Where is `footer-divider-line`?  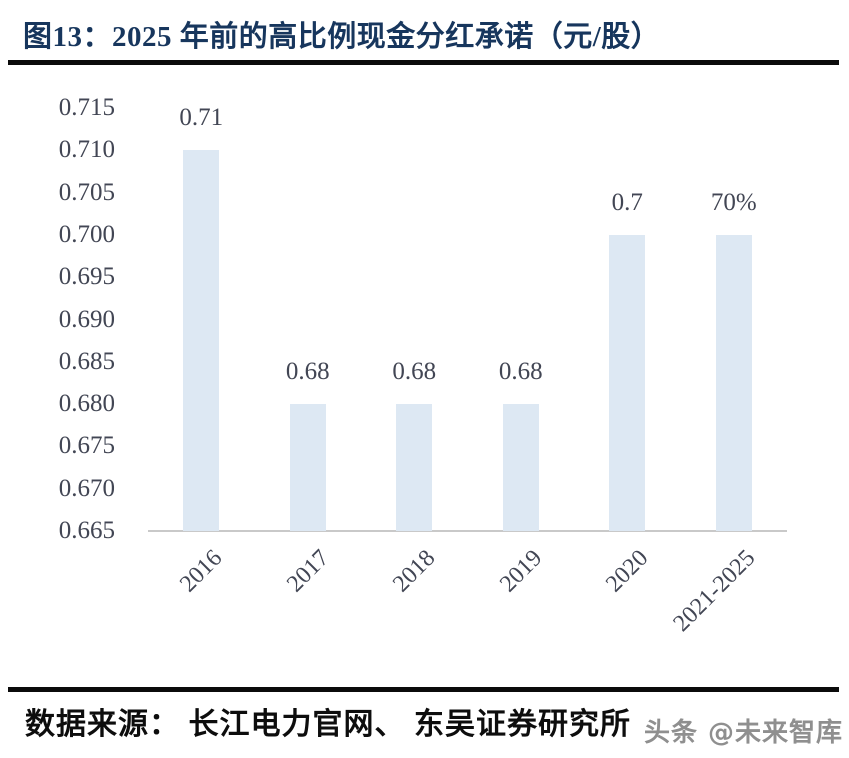
footer-divider-line is located at coordinates (423, 689).